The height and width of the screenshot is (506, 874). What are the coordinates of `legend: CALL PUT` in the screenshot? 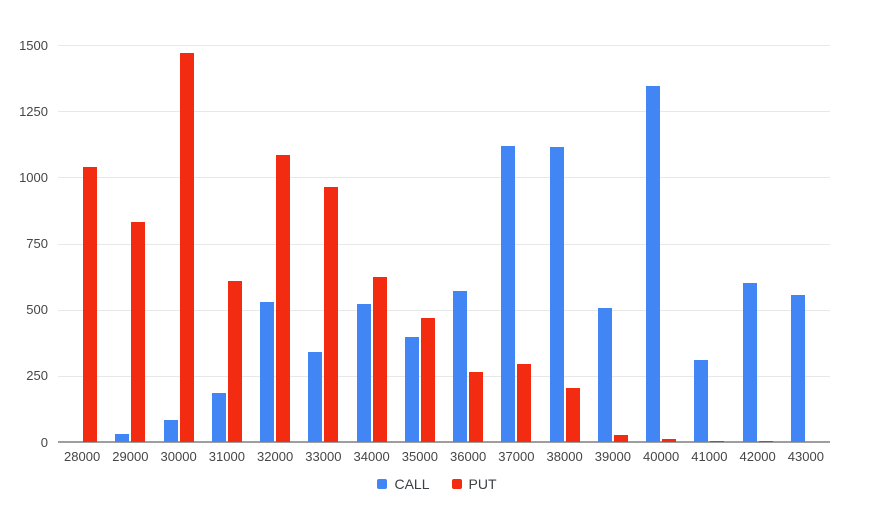 It's located at (437, 484).